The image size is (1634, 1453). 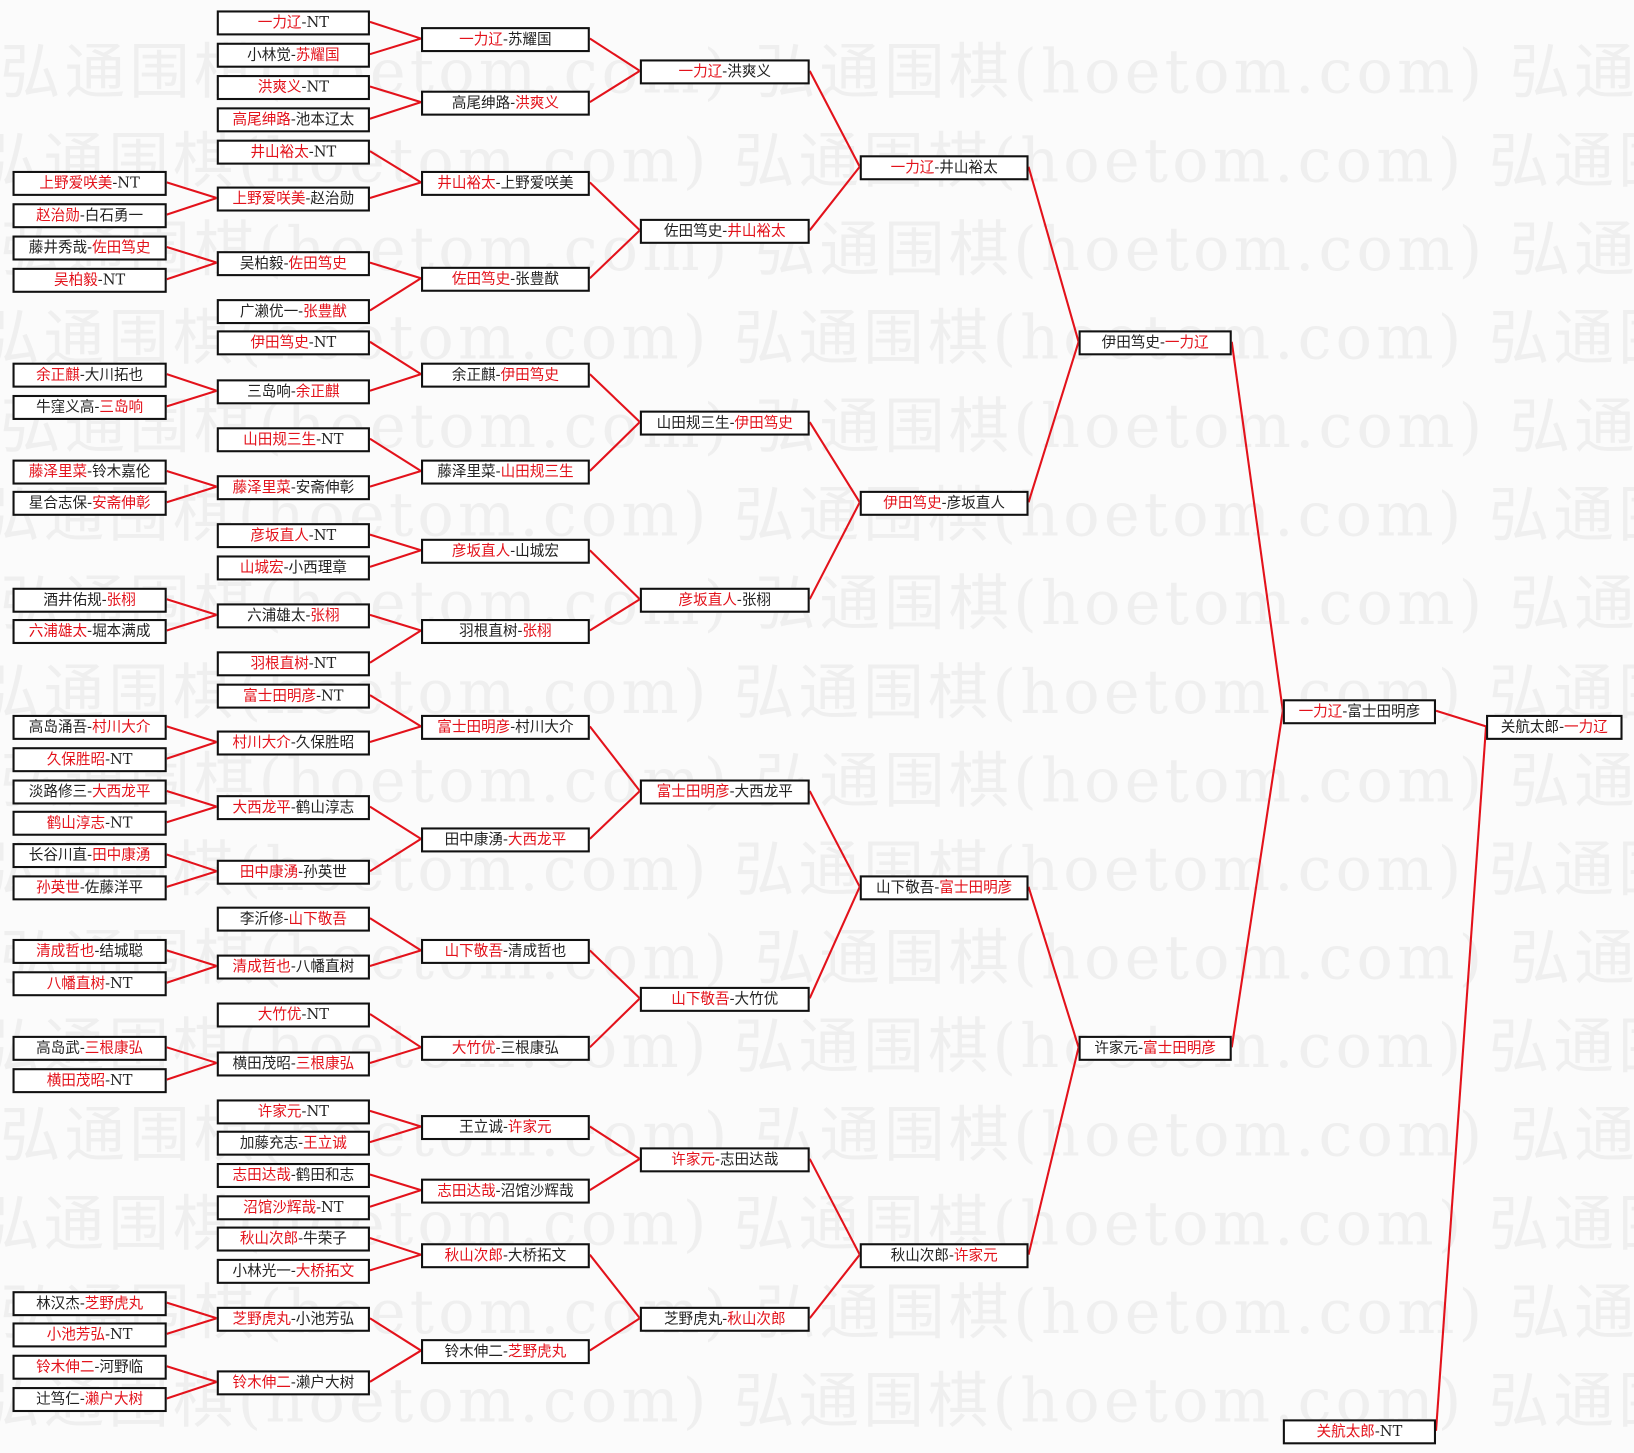 What do you see at coordinates (261, 743) in the screenshot?
I see `player-a: 村川大介` at bounding box center [261, 743].